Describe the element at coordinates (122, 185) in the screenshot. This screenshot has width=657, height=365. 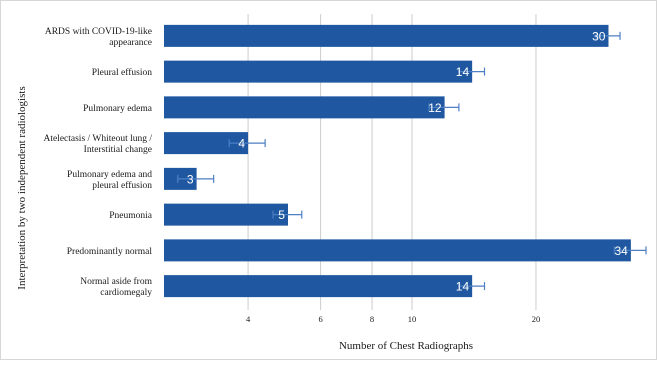
I see `category-label: pleural effusion` at that location.